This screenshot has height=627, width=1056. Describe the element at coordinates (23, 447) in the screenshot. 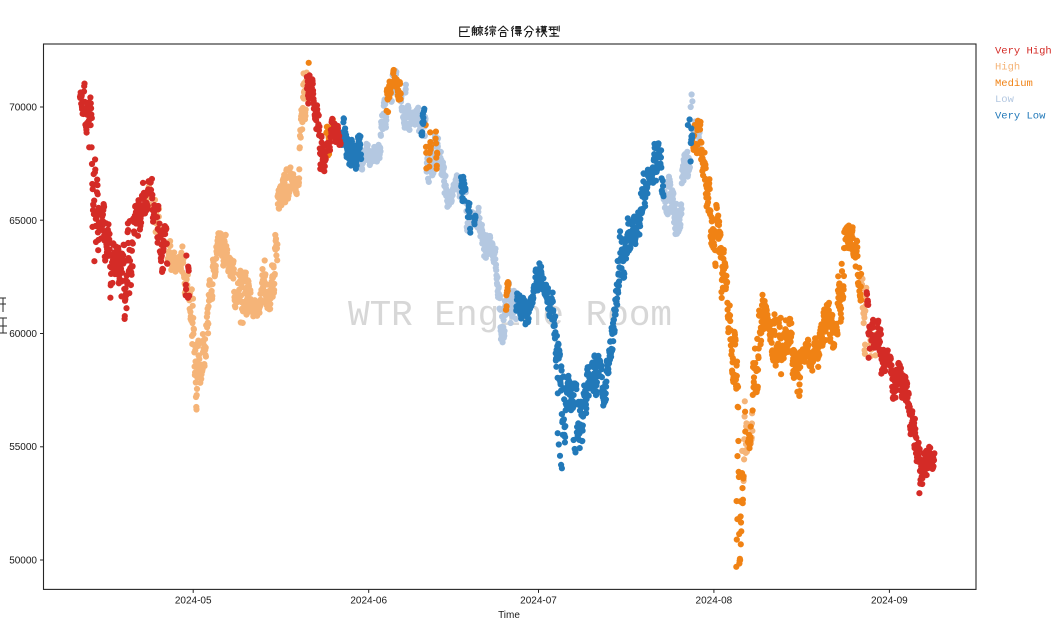

I see `svg-text: 55000` at that location.